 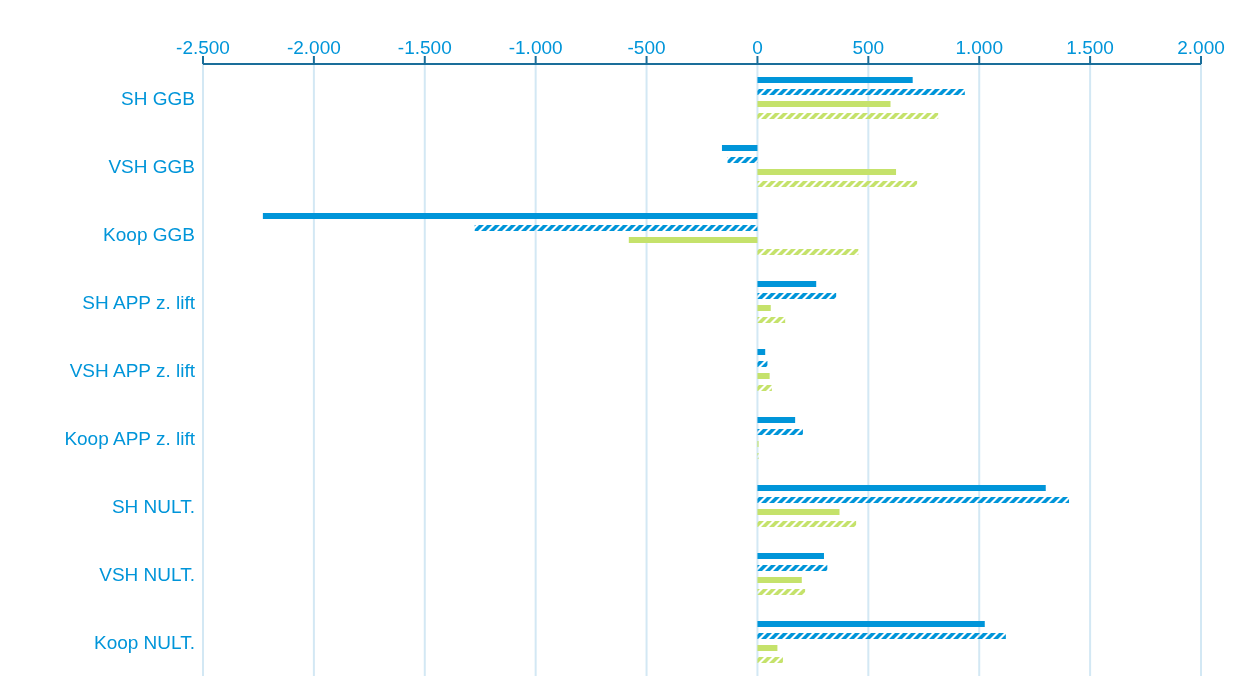 I want to click on x-tick-label: -1.000, so click(x=535, y=47).